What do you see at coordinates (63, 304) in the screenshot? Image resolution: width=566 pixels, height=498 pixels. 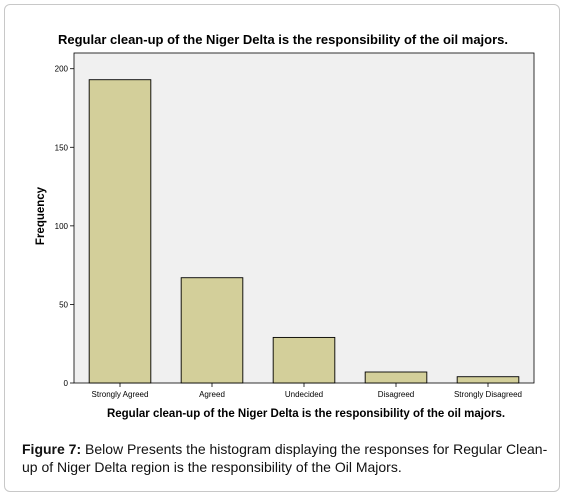 I see `y-tick-label: 50` at bounding box center [63, 304].